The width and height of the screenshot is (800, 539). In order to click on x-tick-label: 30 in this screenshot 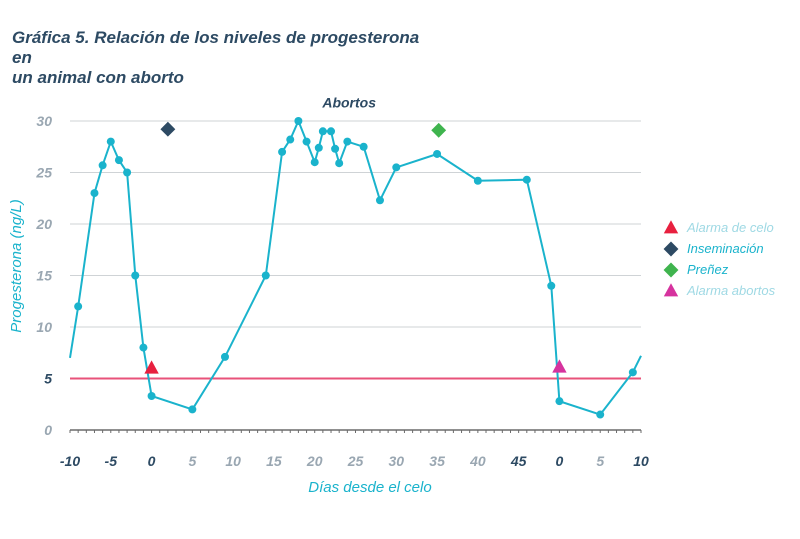, I will do `click(396, 461)`.